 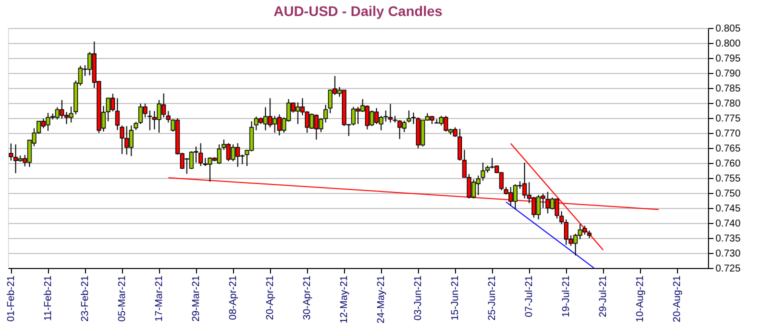 I want to click on x-tick-label: 19-Jul-21, so click(x=566, y=296).